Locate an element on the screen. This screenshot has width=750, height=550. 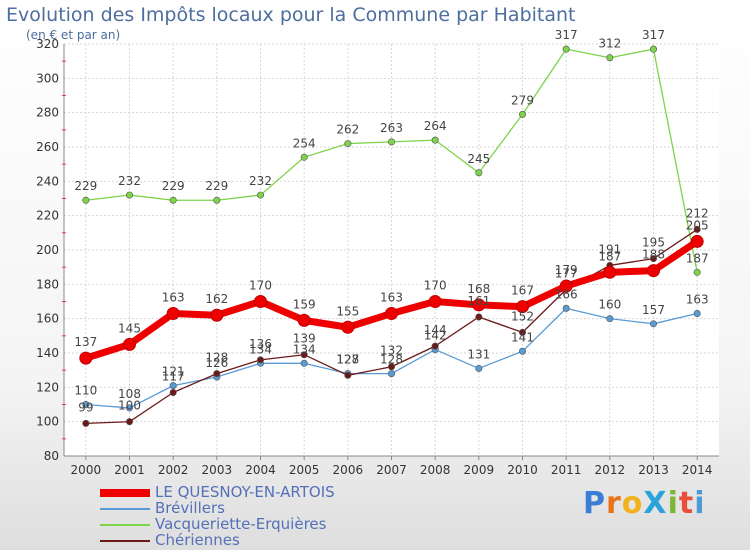
y-tick-label: 240 is located at coordinates (47, 181).